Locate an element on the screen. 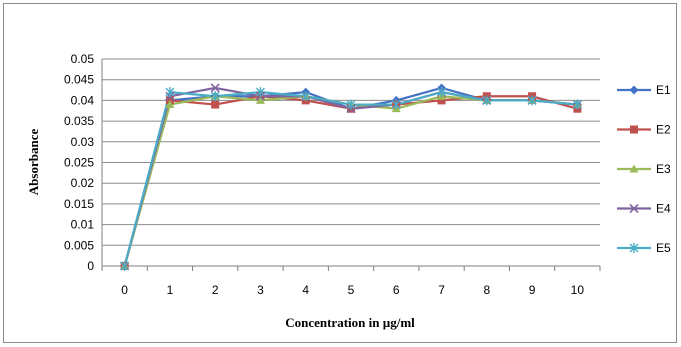 This screenshot has height=347, width=681. y-tick-label: 0.05 is located at coordinates (83, 59).